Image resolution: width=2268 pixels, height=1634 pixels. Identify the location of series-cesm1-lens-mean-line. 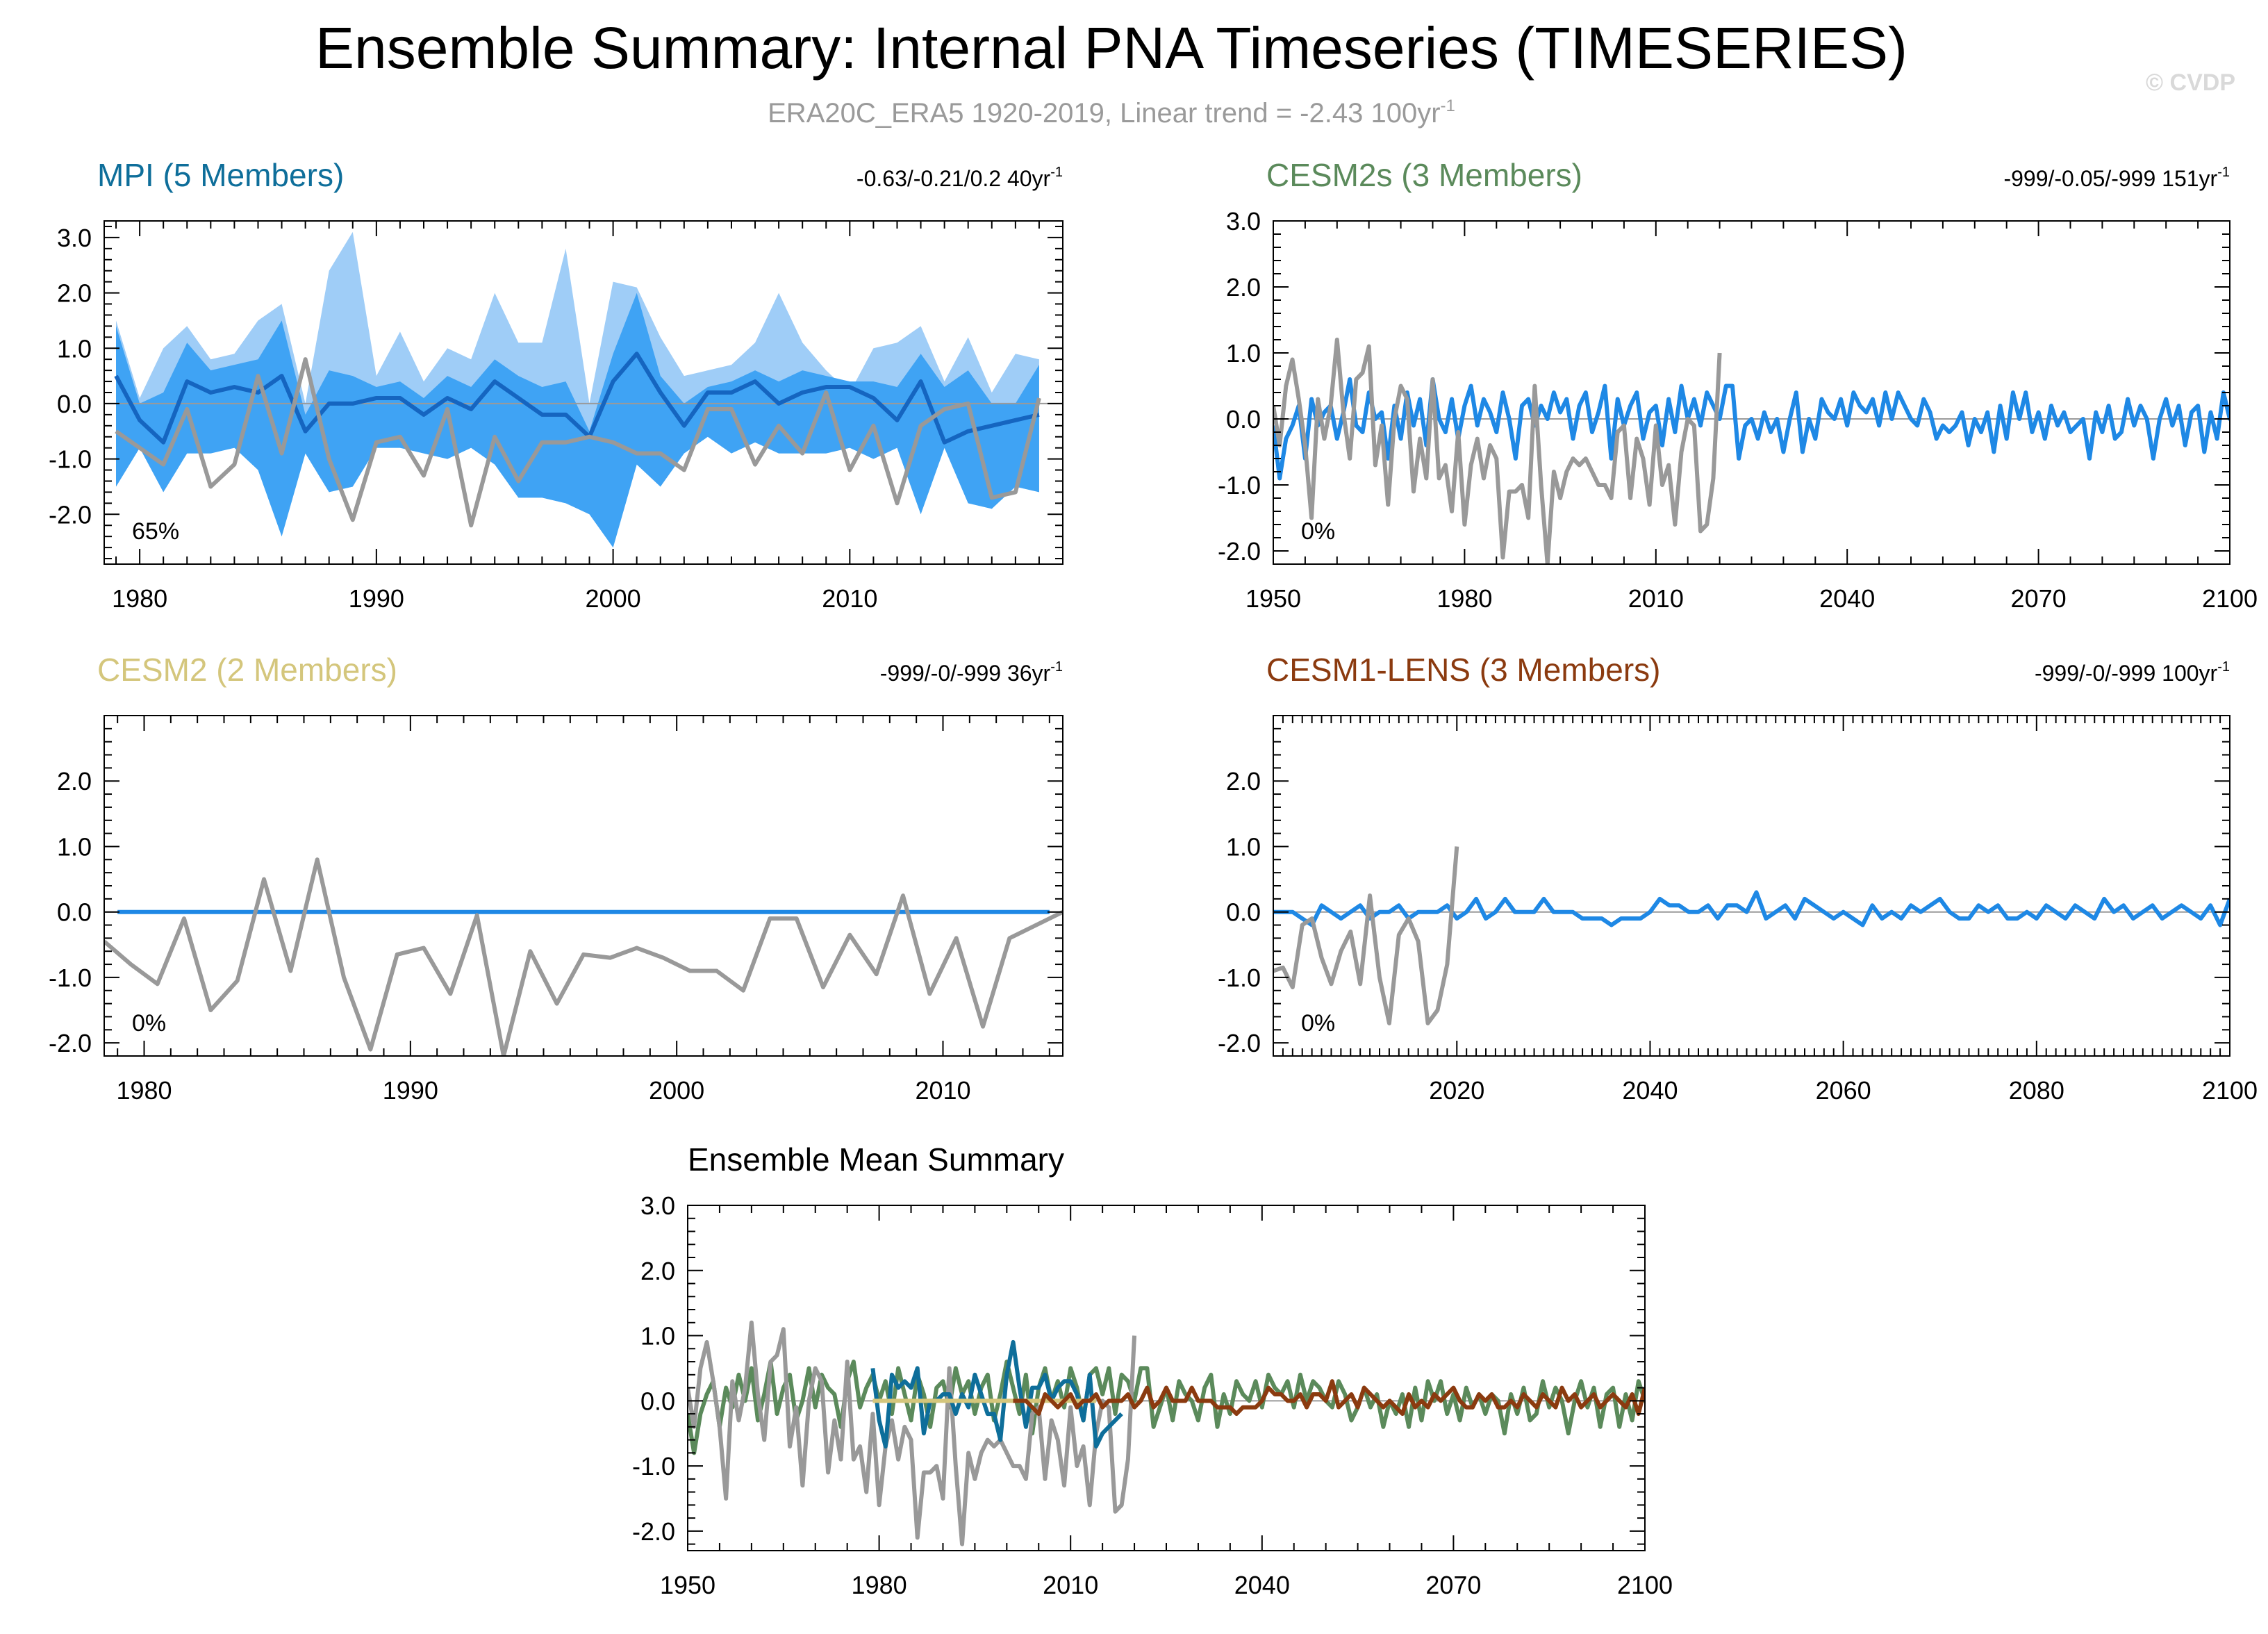
(1329, 1398).